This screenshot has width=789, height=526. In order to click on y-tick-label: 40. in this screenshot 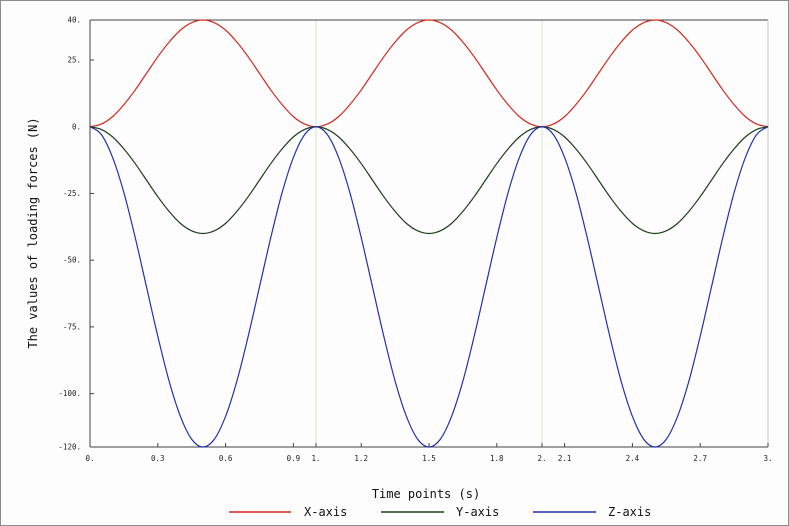, I will do `click(74, 20)`.